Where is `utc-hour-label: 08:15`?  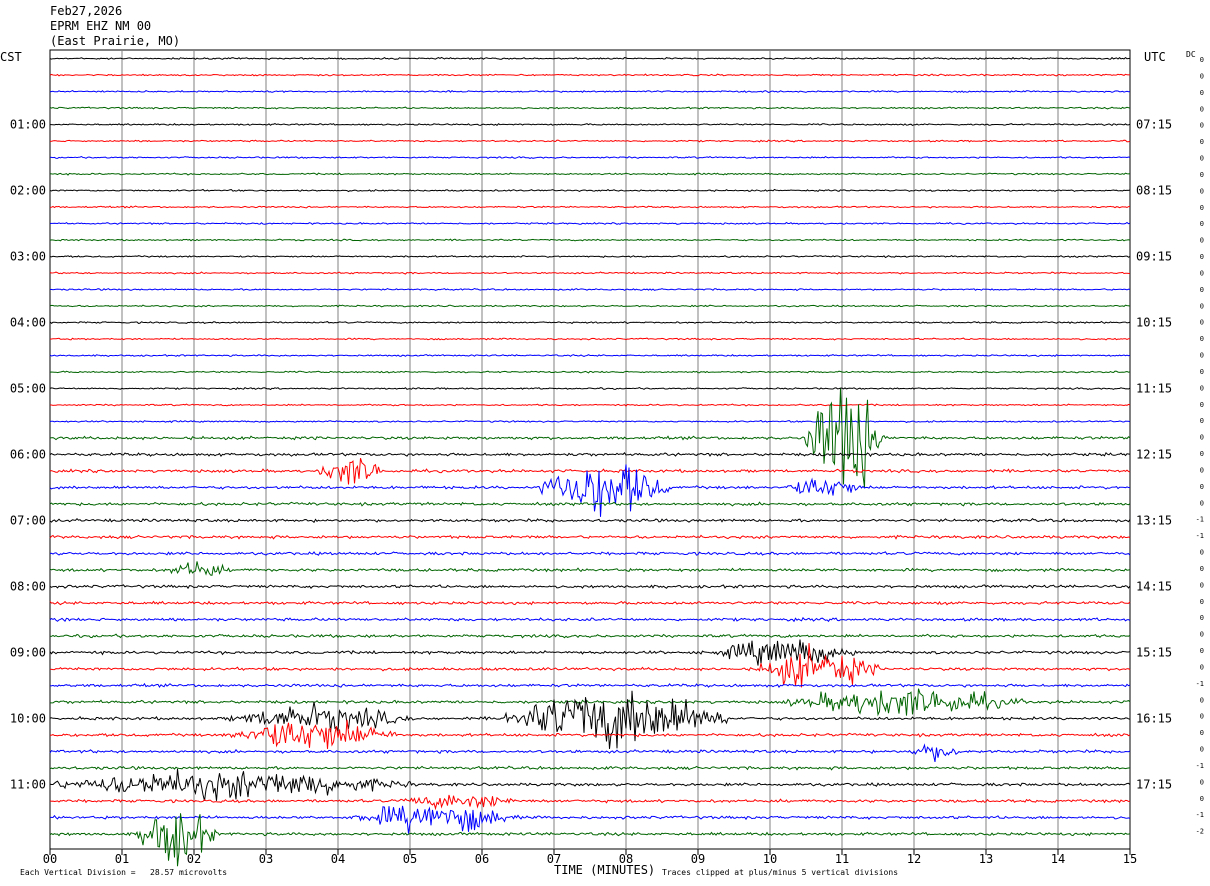
utc-hour-label: 08:15 is located at coordinates (1154, 191).